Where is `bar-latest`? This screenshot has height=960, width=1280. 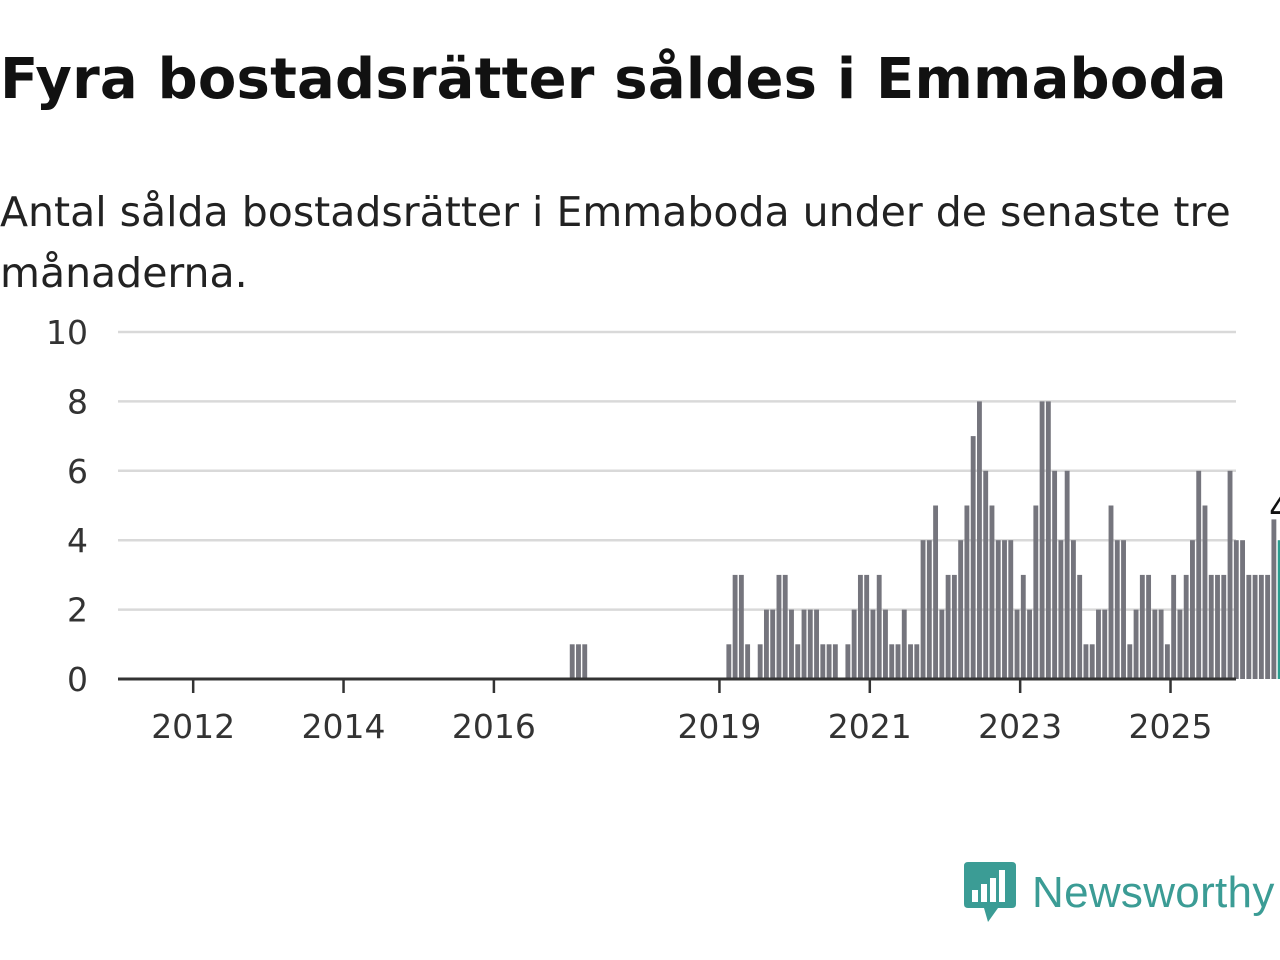 bar-latest is located at coordinates (1278, 609).